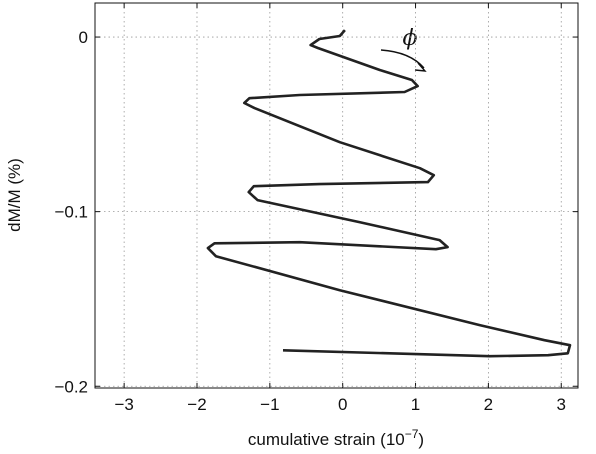 The image size is (596, 454). What do you see at coordinates (326, 439) in the screenshot?
I see `x-axis-label-text: cumulative strain (10` at bounding box center [326, 439].